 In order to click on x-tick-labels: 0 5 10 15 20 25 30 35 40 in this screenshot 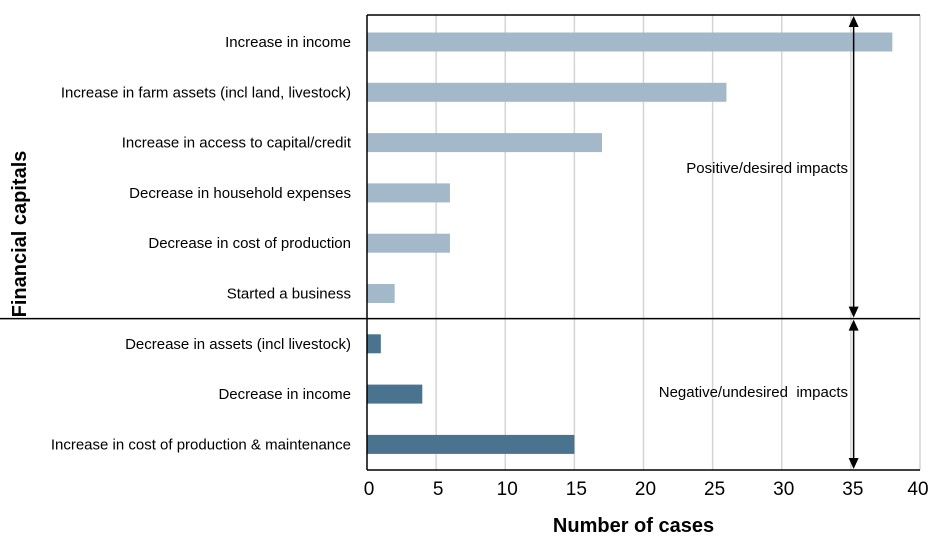, I will do `click(646, 489)`.